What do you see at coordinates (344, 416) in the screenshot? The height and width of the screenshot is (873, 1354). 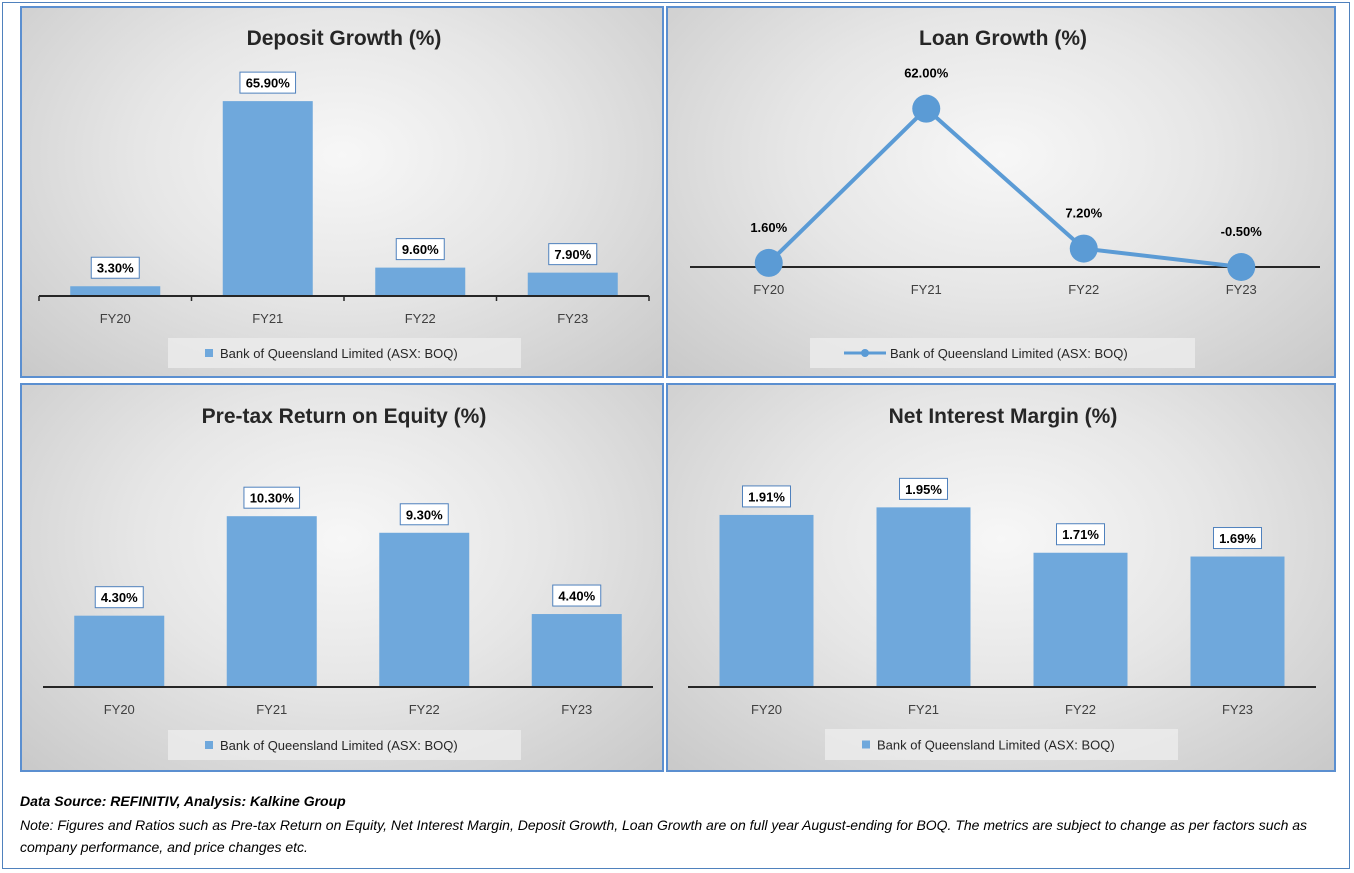 I see `chart-title: Pre-tax Return on Equity (%)` at bounding box center [344, 416].